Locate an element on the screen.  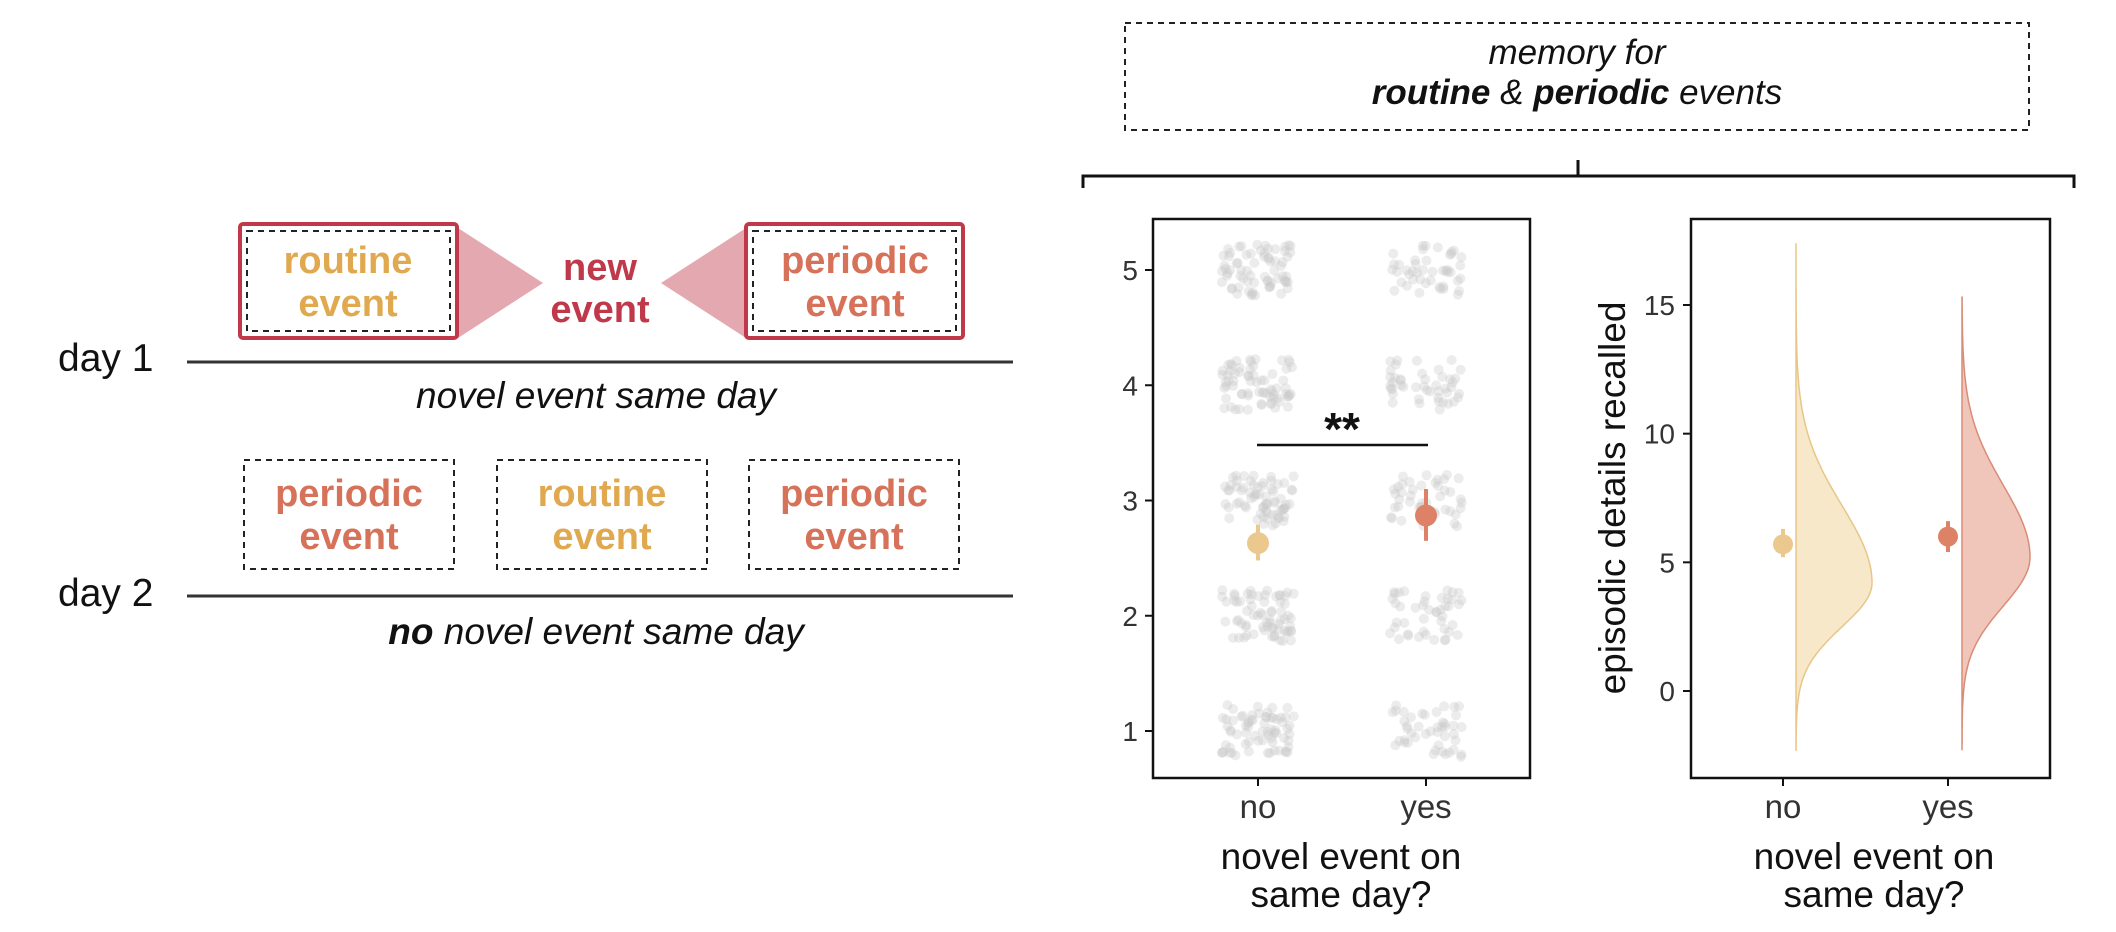
periodic-label-day2-b-l2: event is located at coordinates (854, 537).